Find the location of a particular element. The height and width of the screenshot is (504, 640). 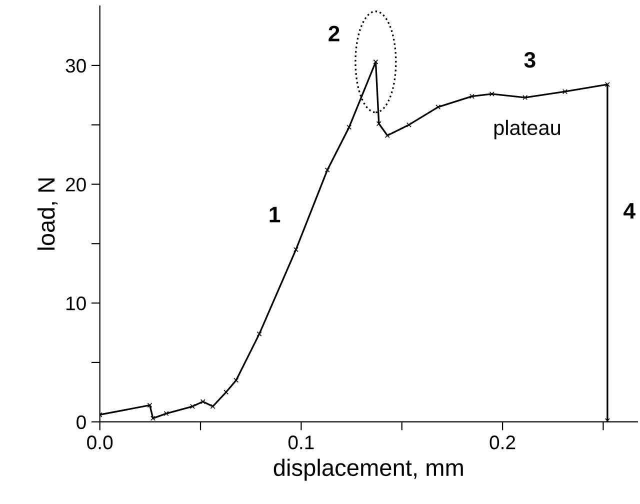

annotation: 3 is located at coordinates (530, 60).